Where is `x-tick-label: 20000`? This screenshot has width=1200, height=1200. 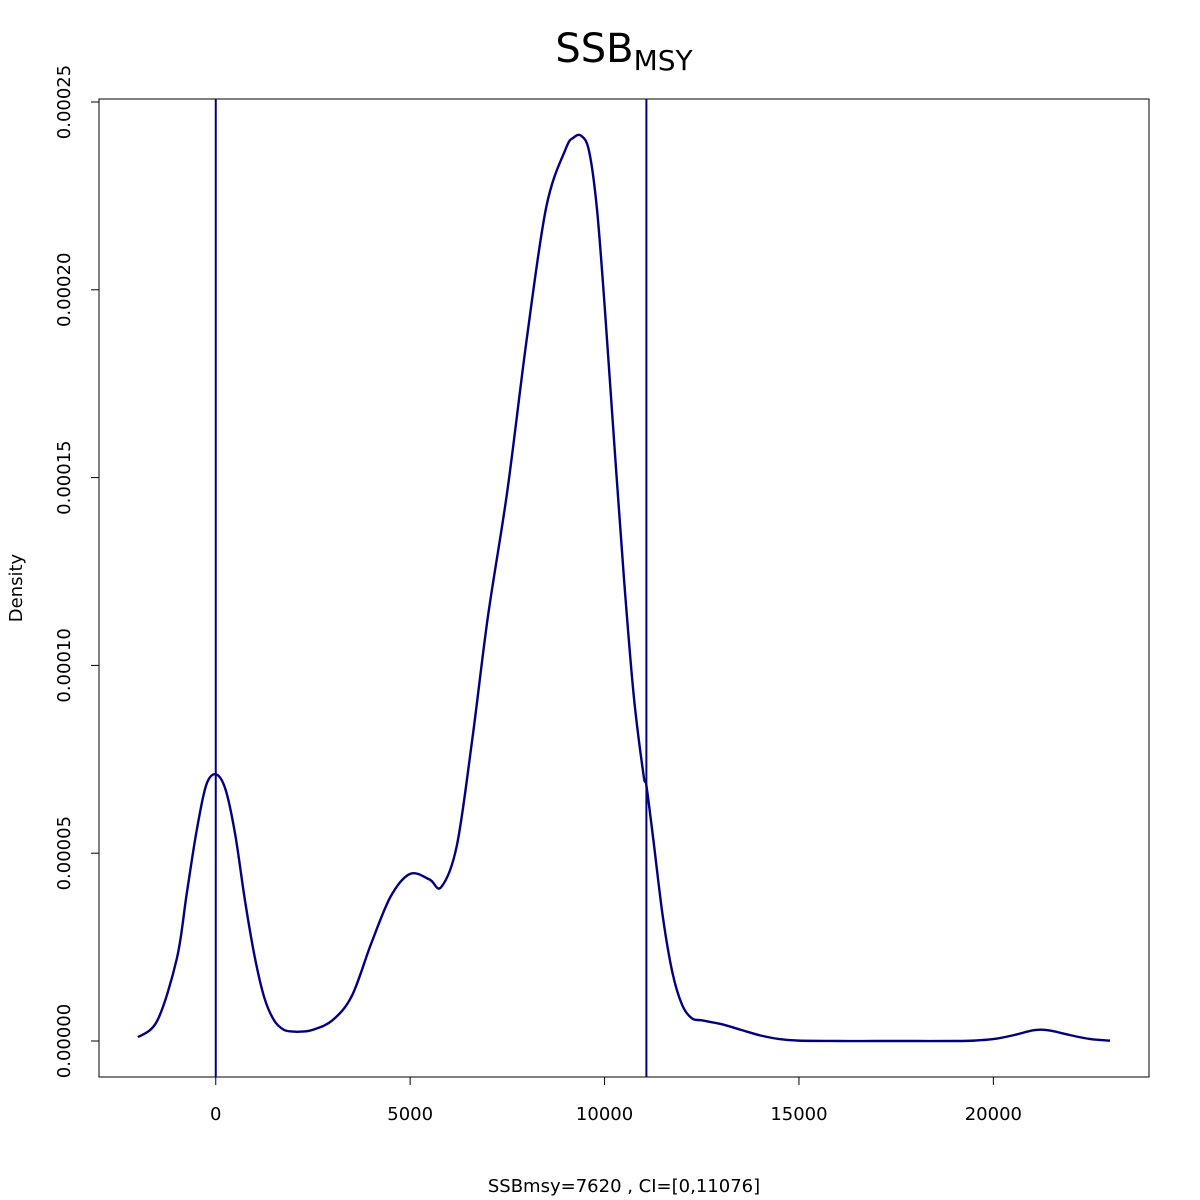 x-tick-label: 20000 is located at coordinates (993, 1114).